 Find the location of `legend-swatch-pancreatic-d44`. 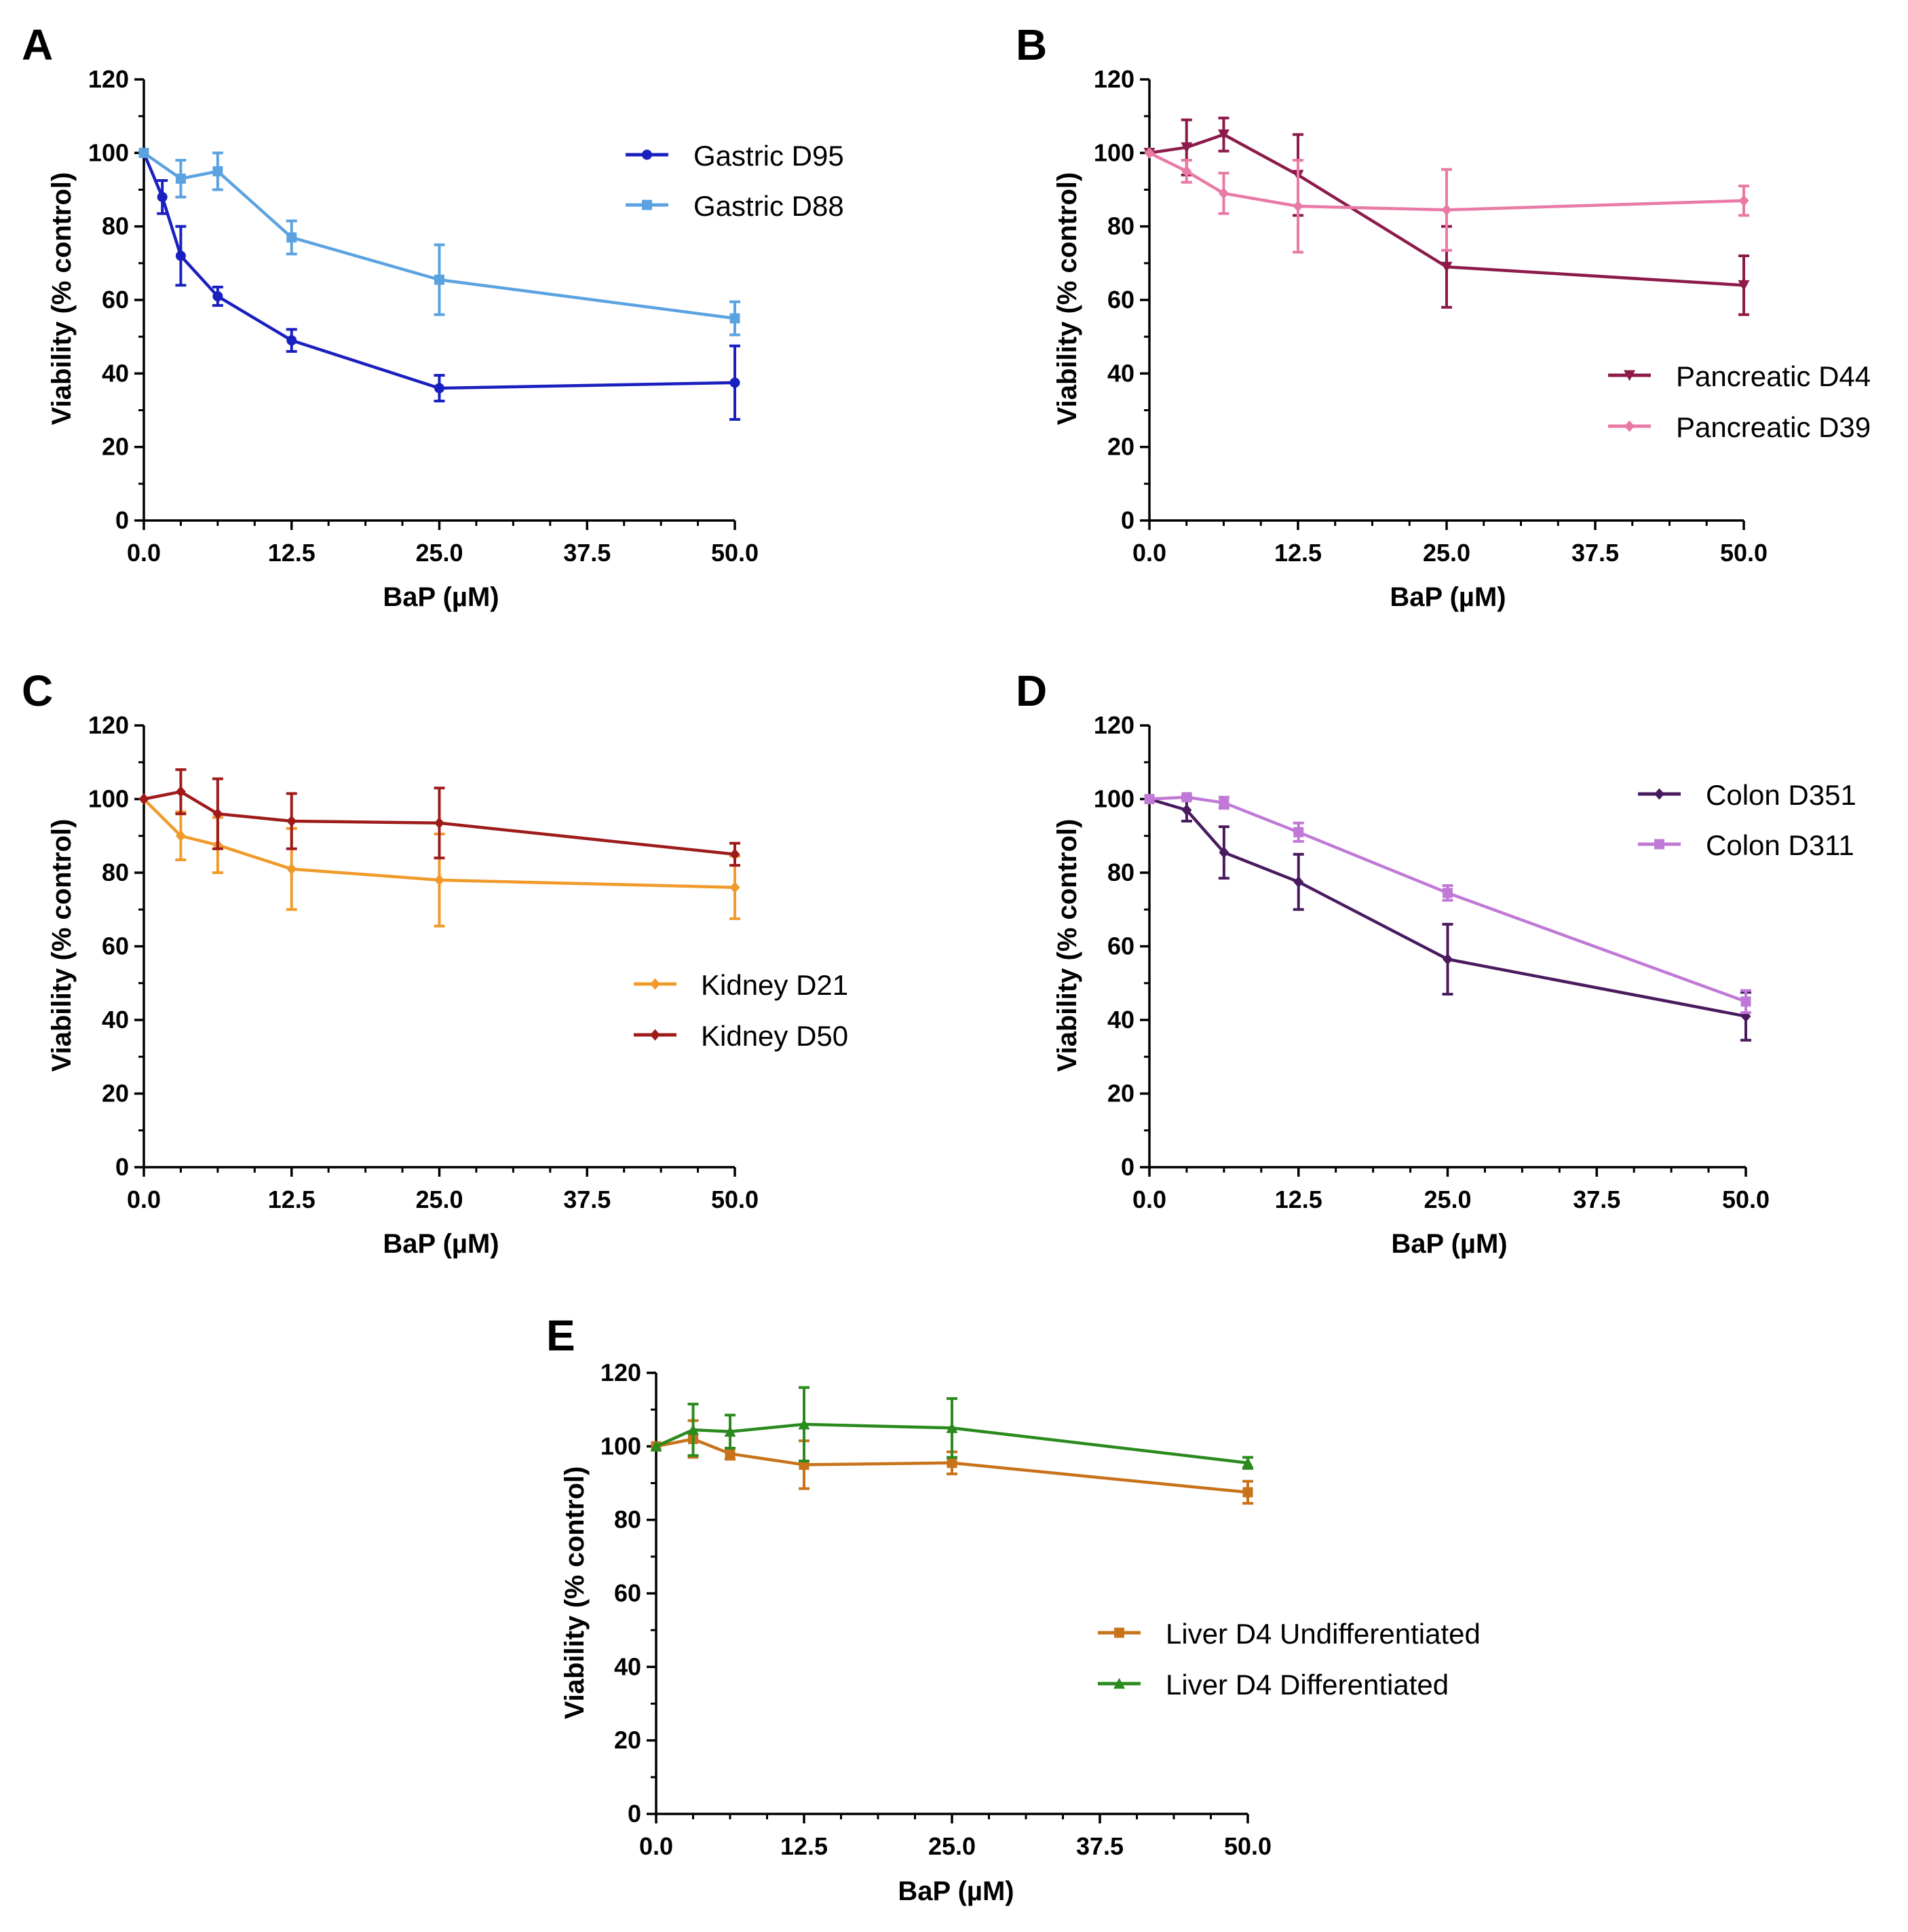

legend-swatch-pancreatic-d44 is located at coordinates (1629, 376).